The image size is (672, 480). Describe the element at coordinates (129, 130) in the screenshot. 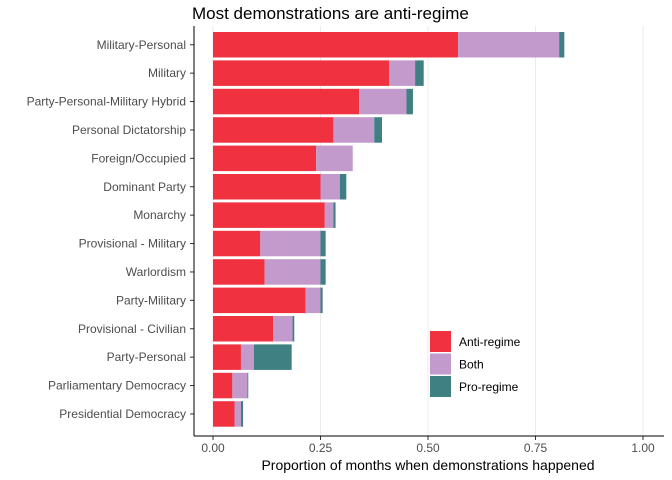

I see `category-label: Personal Dictatorship` at that location.